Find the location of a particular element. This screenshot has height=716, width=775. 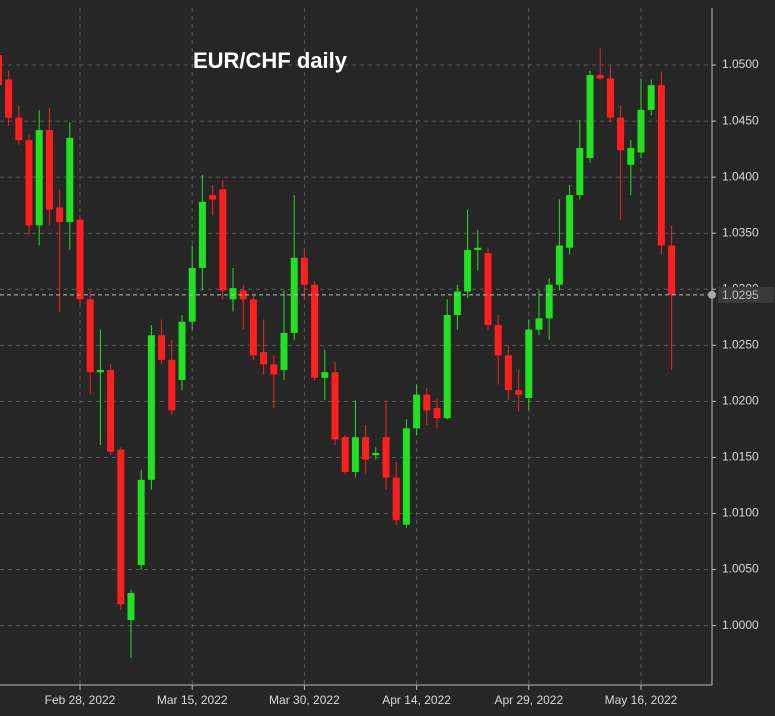

current-price-label: 1.0295 is located at coordinates (740, 295).